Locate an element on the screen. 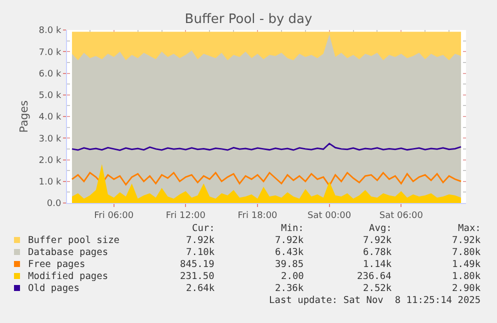 The width and height of the screenshot is (497, 323). legend-label: Modified pages is located at coordinates (68, 276).